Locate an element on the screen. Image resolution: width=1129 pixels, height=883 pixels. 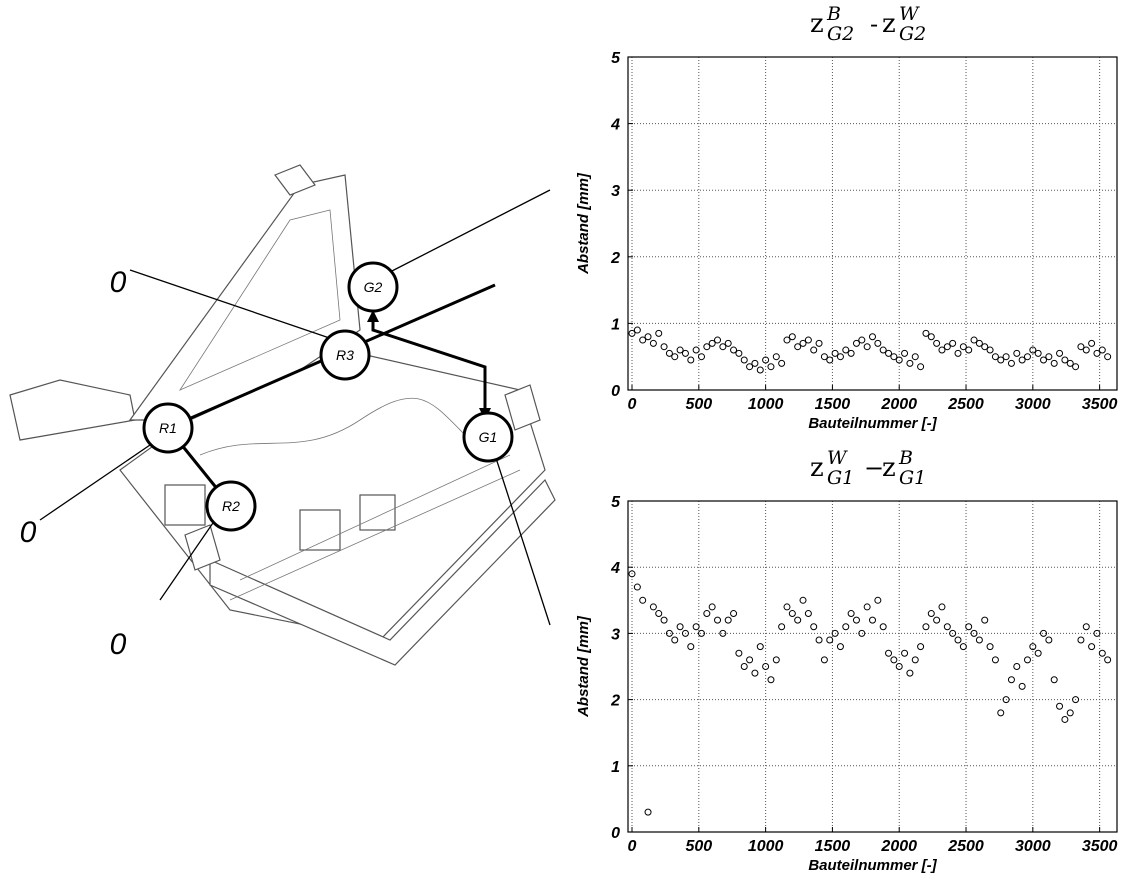
node-label: R3 is located at coordinates (345, 355).